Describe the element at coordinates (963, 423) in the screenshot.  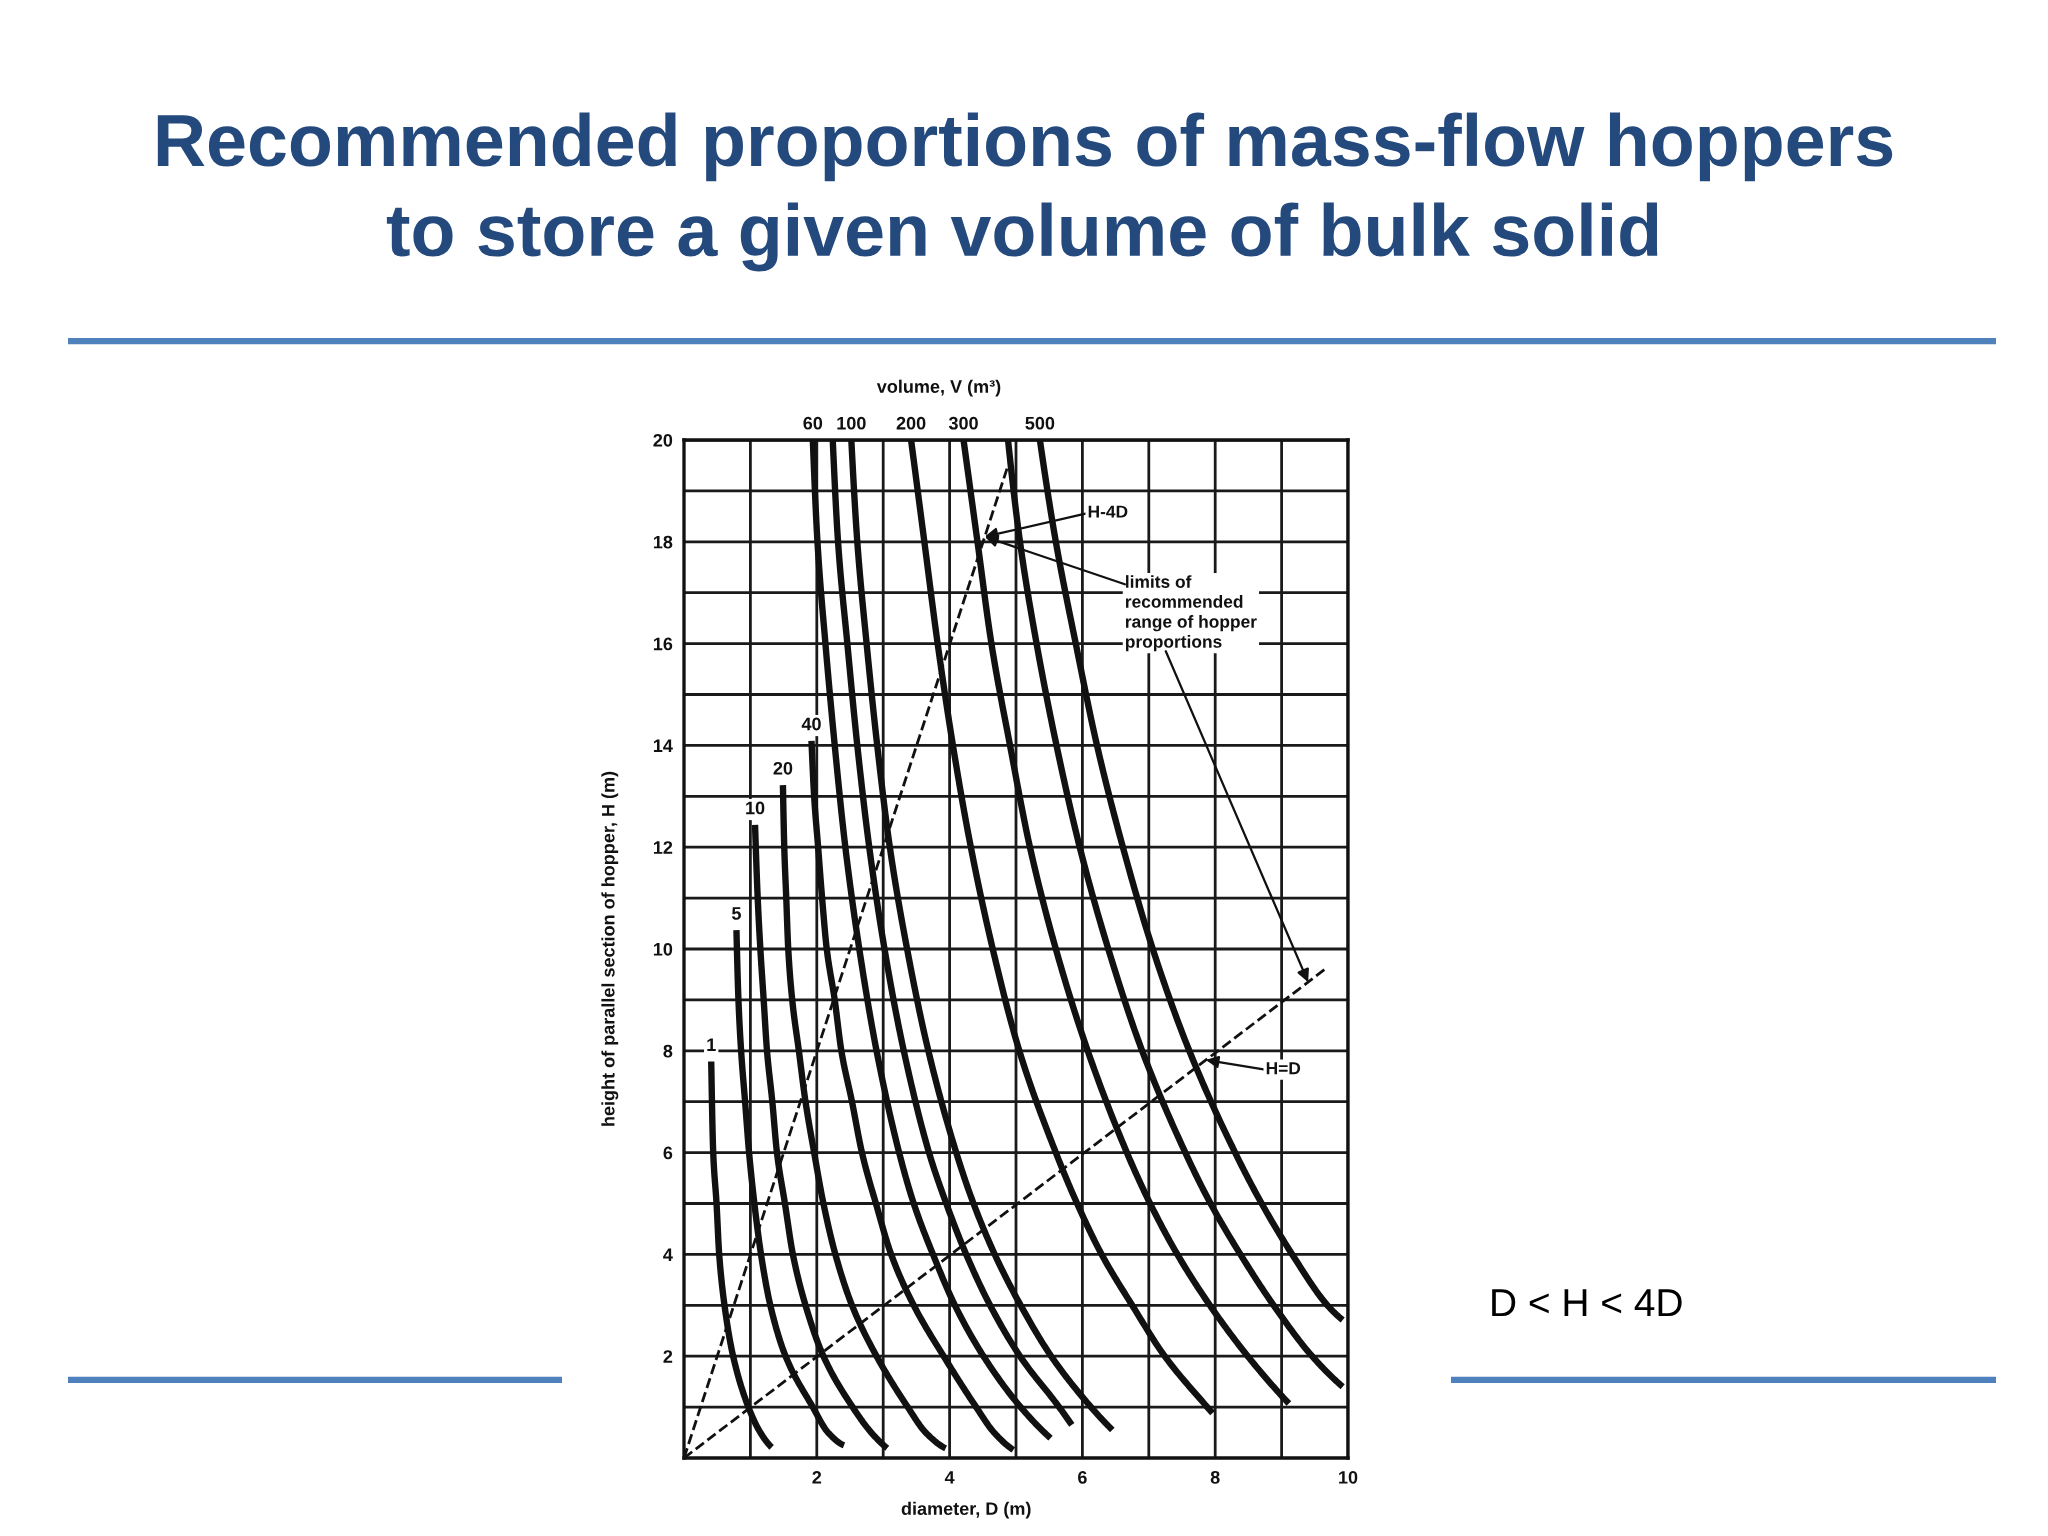
I see `series-label: 300` at that location.